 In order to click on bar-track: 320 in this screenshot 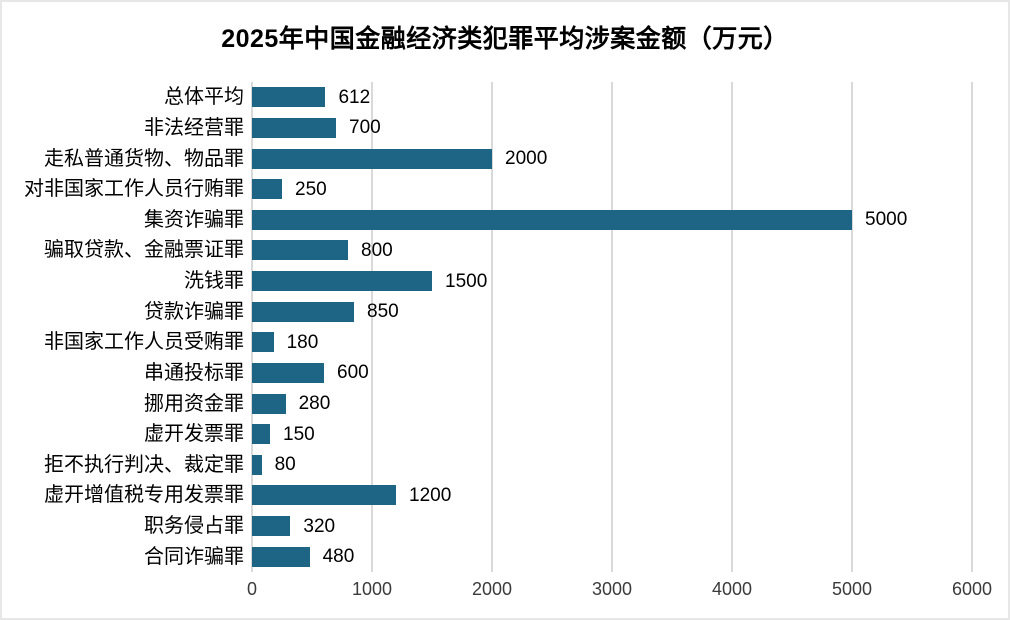, I will do `click(612, 526)`.